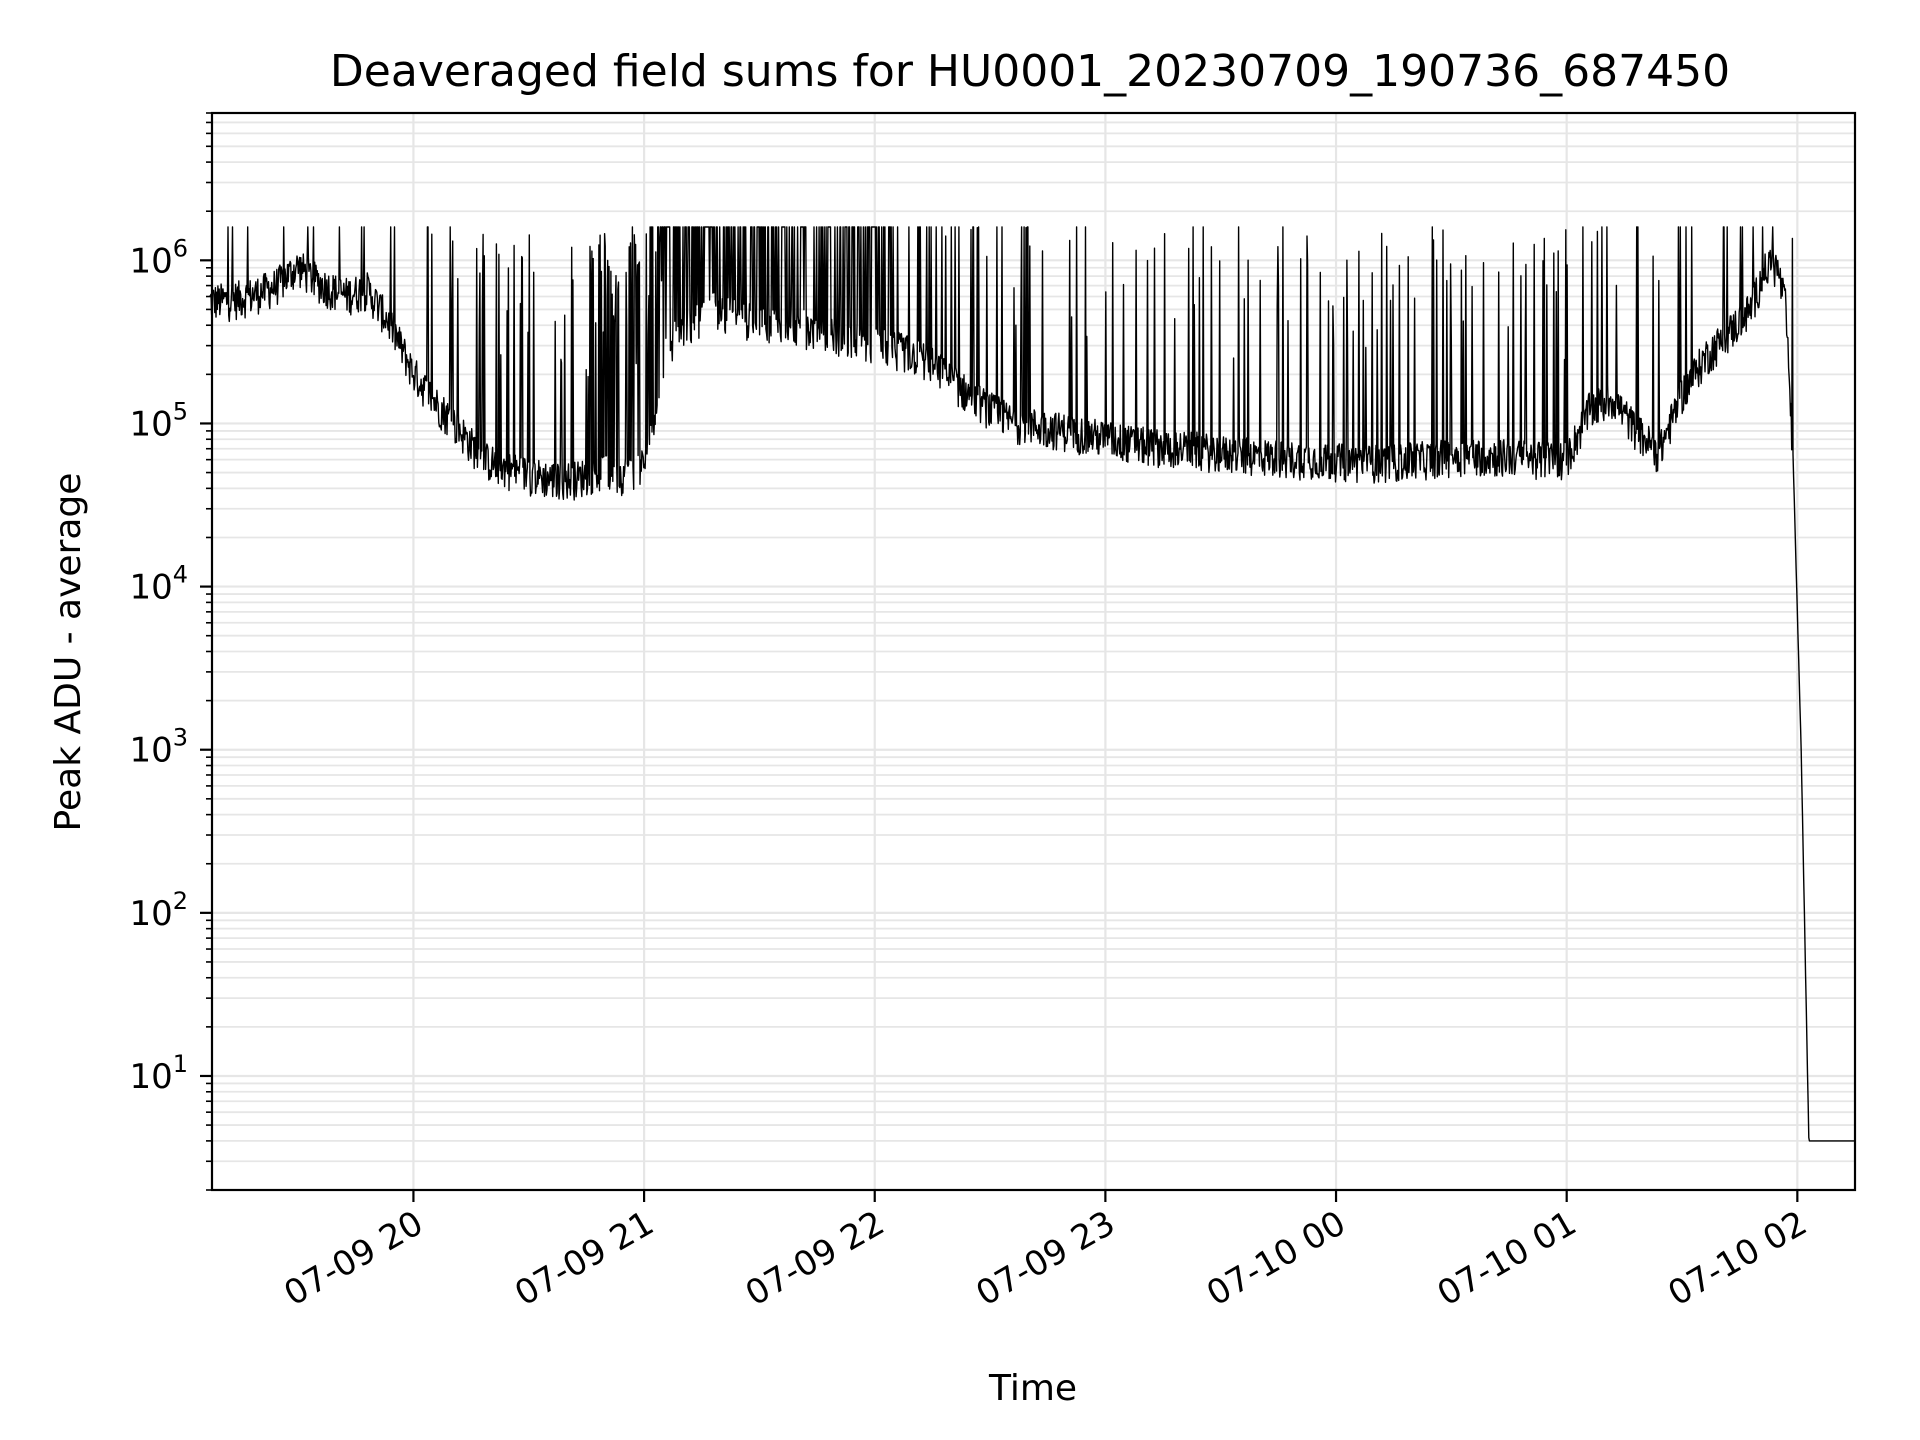 The width and height of the screenshot is (1920, 1440). Describe the element at coordinates (1507, 1258) in the screenshot. I see `x-tick-label: 07-10 01` at that location.